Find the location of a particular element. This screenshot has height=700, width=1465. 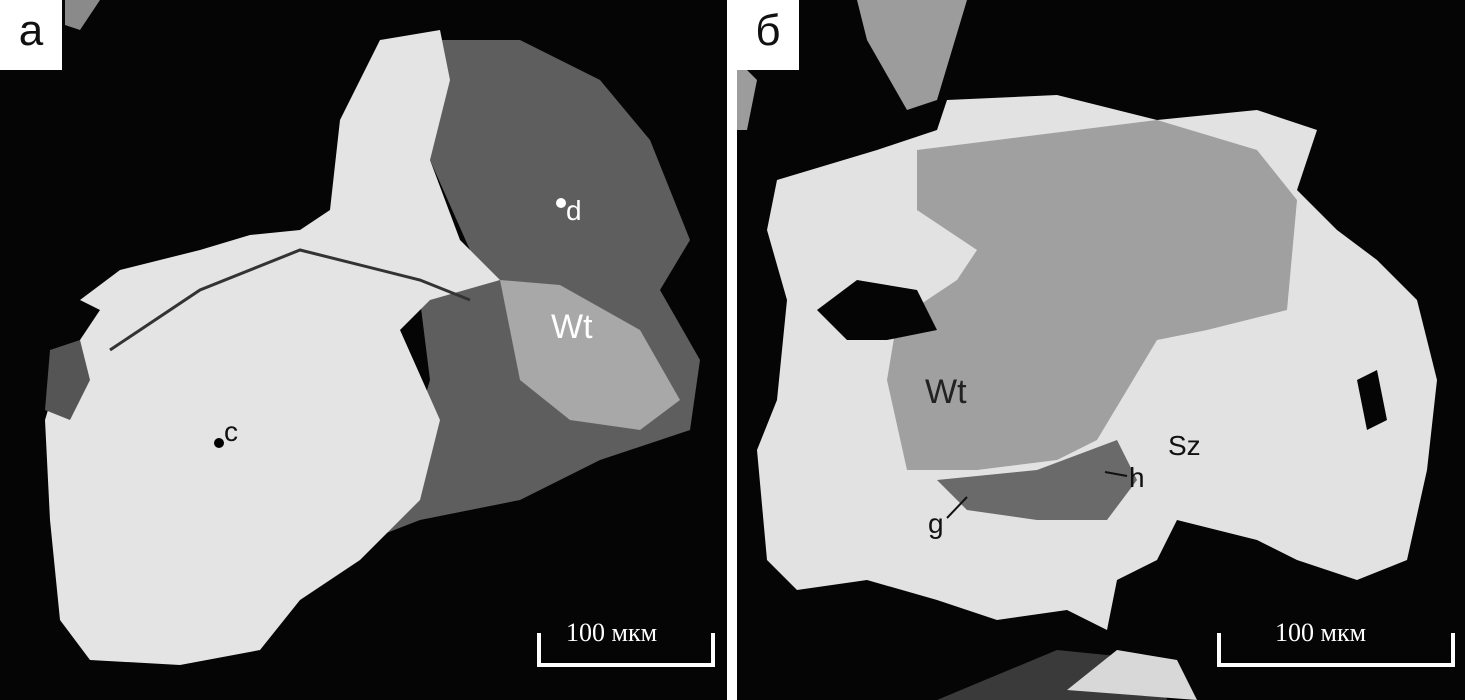

panel-label: б is located at coordinates (768, 35).